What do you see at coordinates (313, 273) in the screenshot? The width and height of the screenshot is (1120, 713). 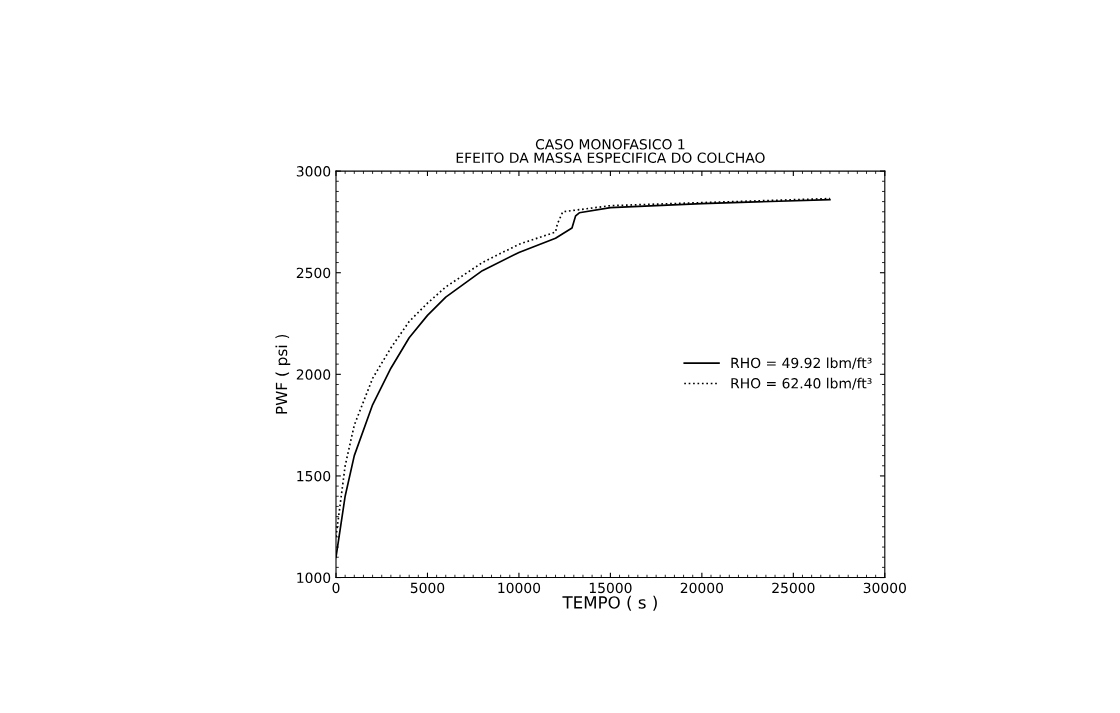 I see `y-tick-label: 2500` at bounding box center [313, 273].